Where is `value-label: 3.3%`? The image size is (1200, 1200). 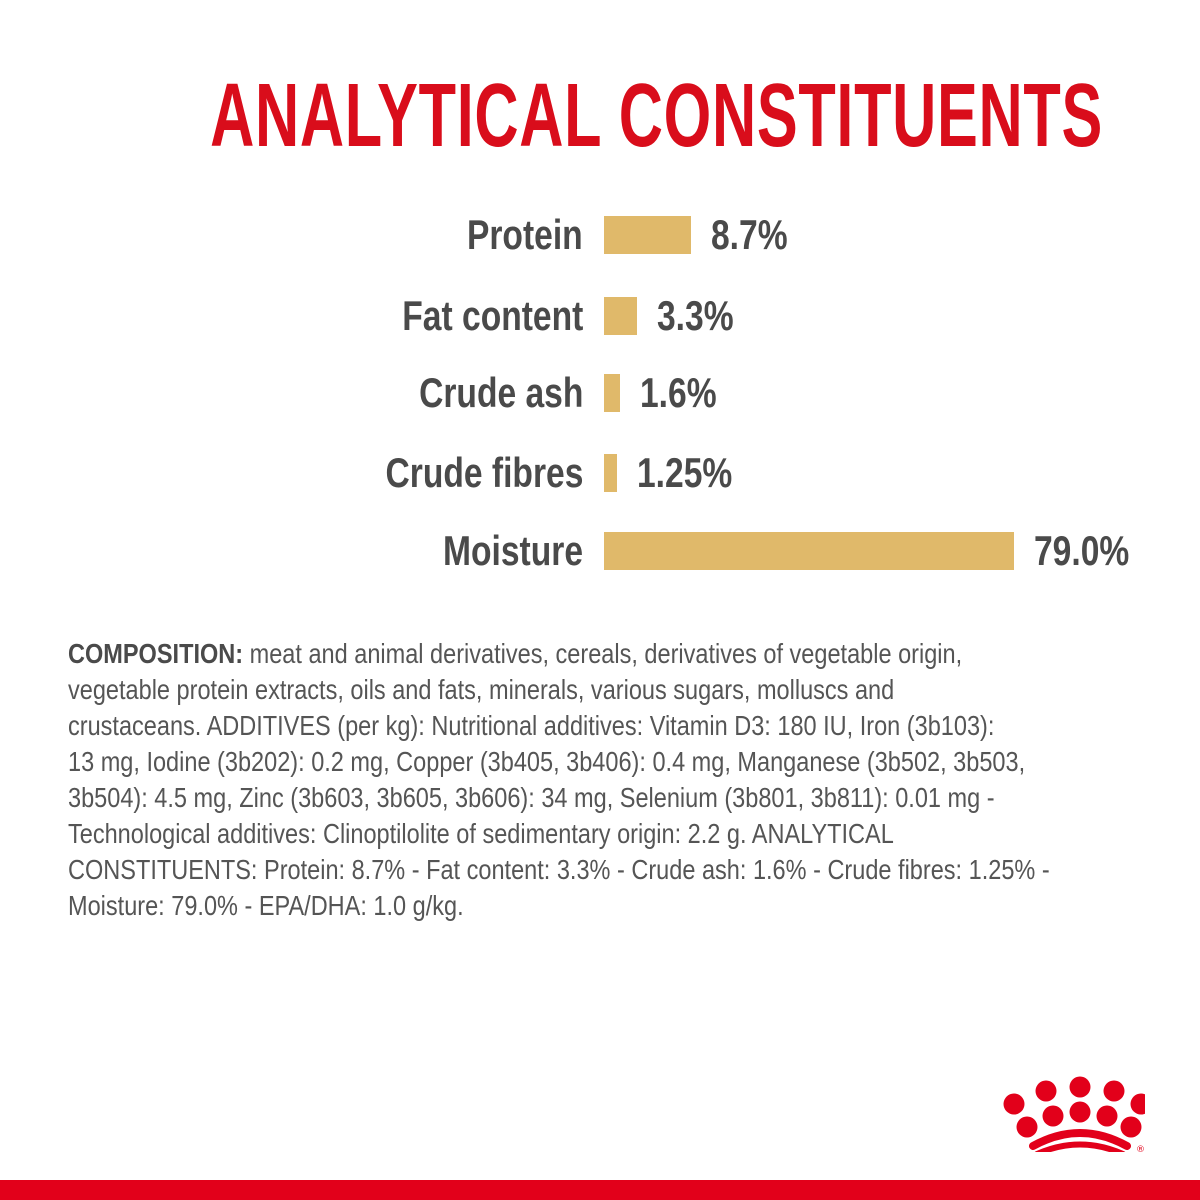
value-label: 3.3% is located at coordinates (695, 315).